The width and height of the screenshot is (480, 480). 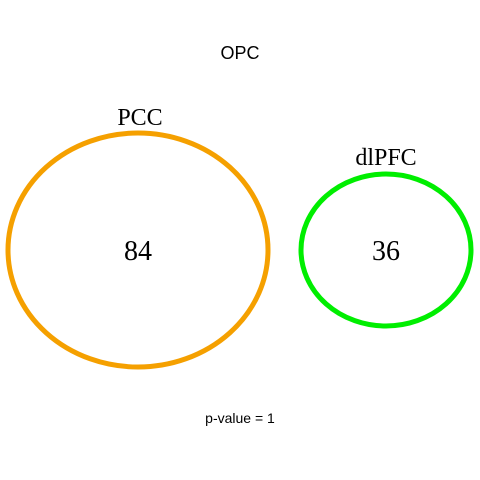 What do you see at coordinates (385, 158) in the screenshot?
I see `set-dlpfc-label: dlPFC` at bounding box center [385, 158].